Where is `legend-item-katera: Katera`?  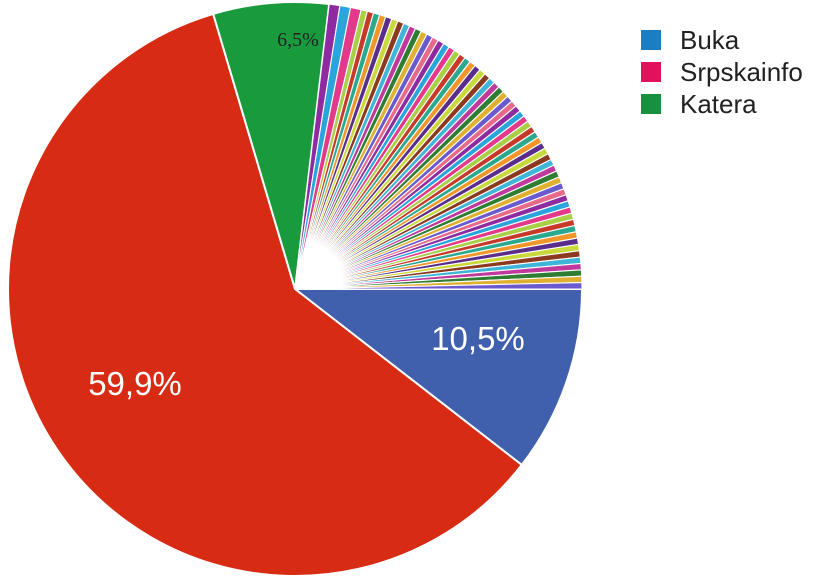
legend-item-katera: Katera is located at coordinates (722, 104).